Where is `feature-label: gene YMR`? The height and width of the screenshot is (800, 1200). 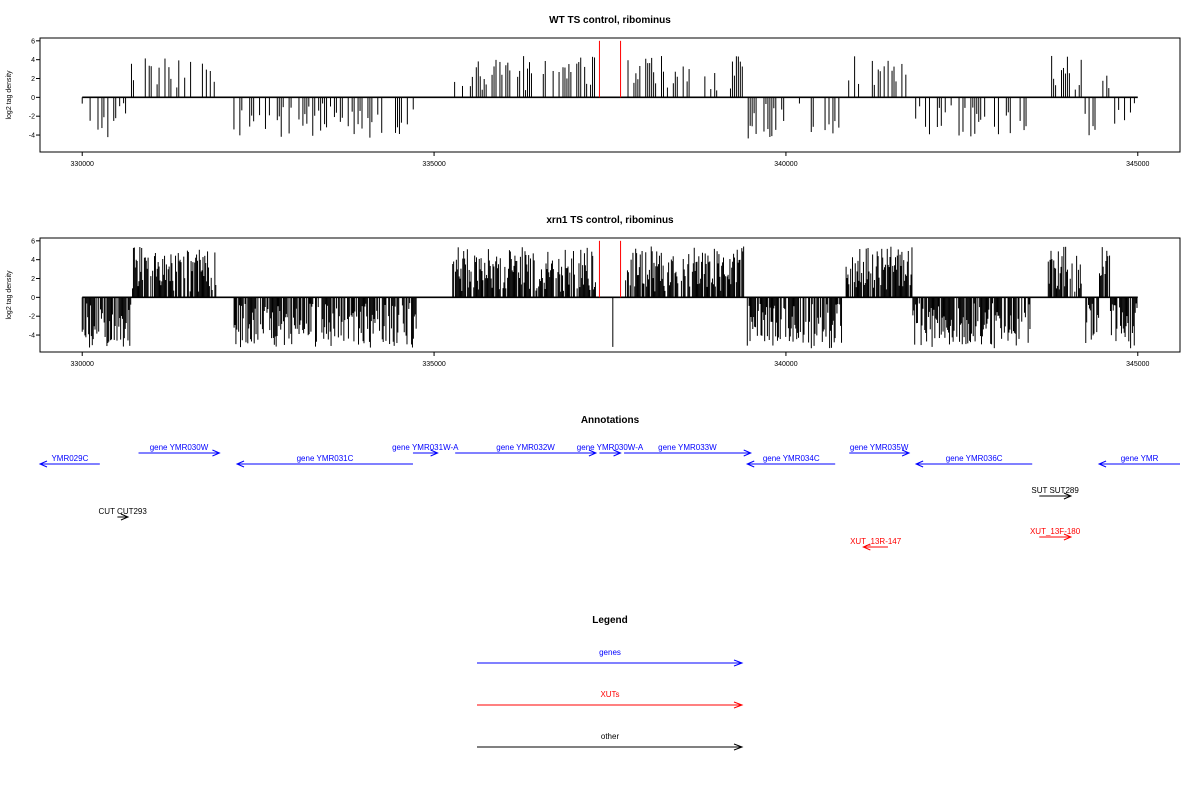 feature-label: gene YMR is located at coordinates (1140, 458).